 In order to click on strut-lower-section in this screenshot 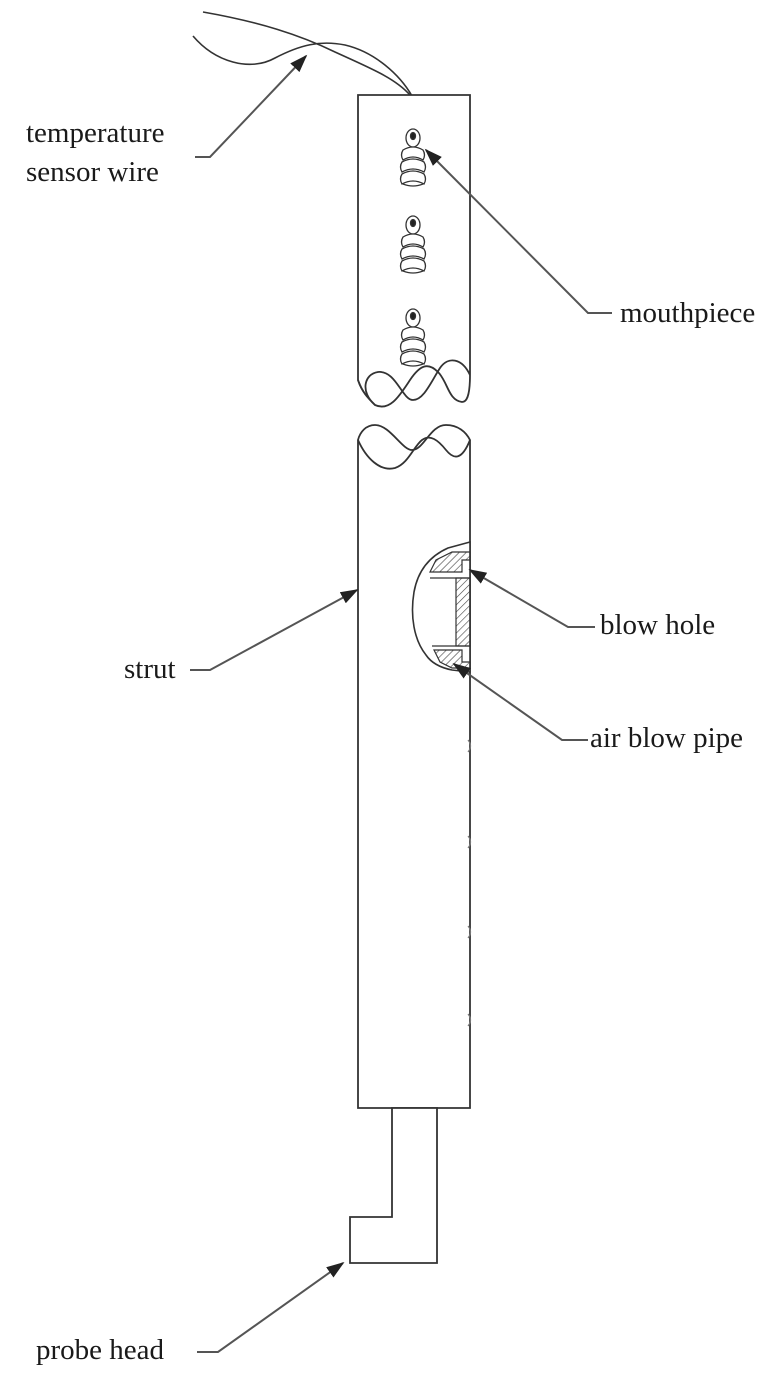, I will do `click(414, 766)`.